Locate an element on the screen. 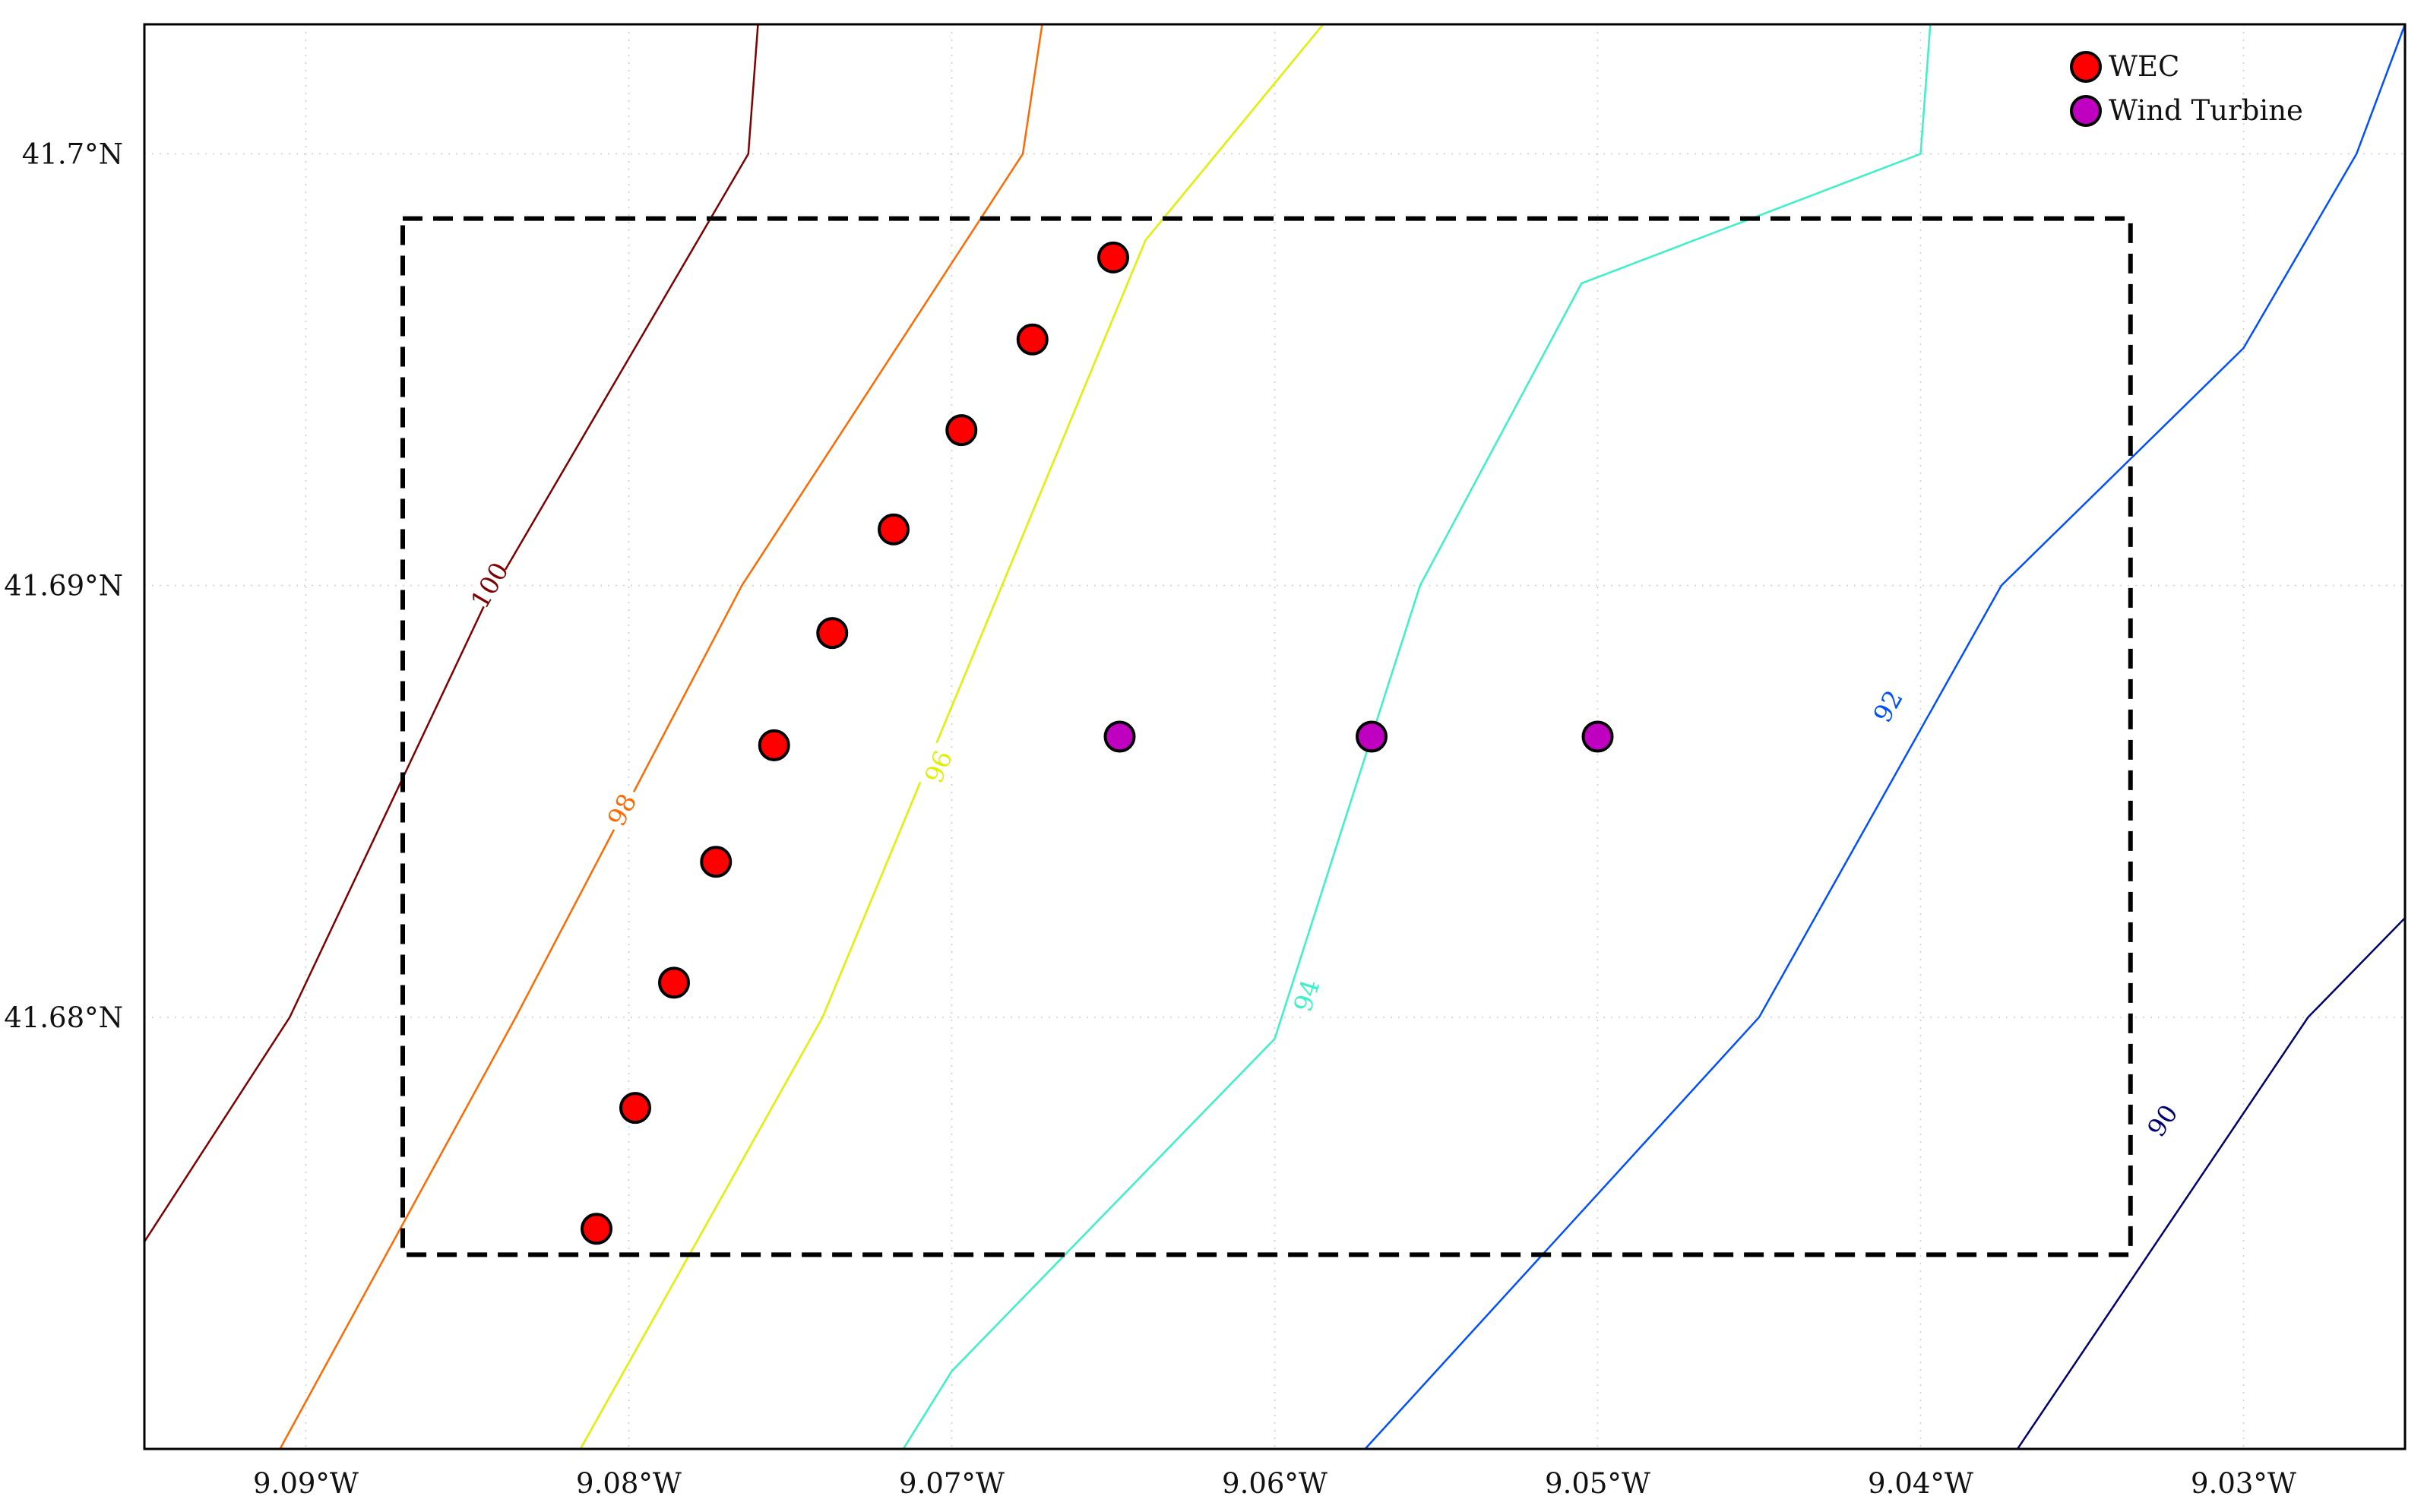 Image resolution: width=2424 pixels, height=1512 pixels. y-tick-label: 41.7°N is located at coordinates (72, 154).